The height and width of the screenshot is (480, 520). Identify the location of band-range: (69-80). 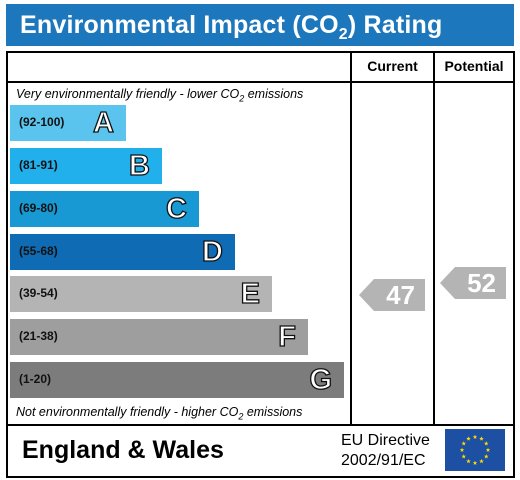
(38, 208).